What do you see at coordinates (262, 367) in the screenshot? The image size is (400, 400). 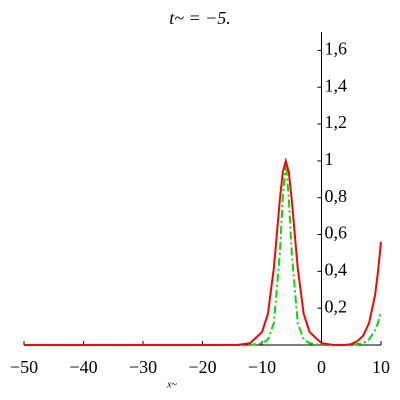 I see `x-tick-label: −10` at bounding box center [262, 367].